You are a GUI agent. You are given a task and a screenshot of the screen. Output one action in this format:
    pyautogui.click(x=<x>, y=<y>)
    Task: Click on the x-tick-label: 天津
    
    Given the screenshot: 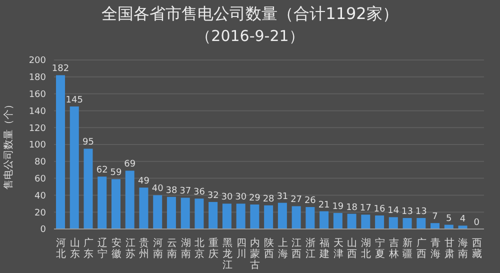 What is the action you would take?
    pyautogui.click(x=338, y=249)
    